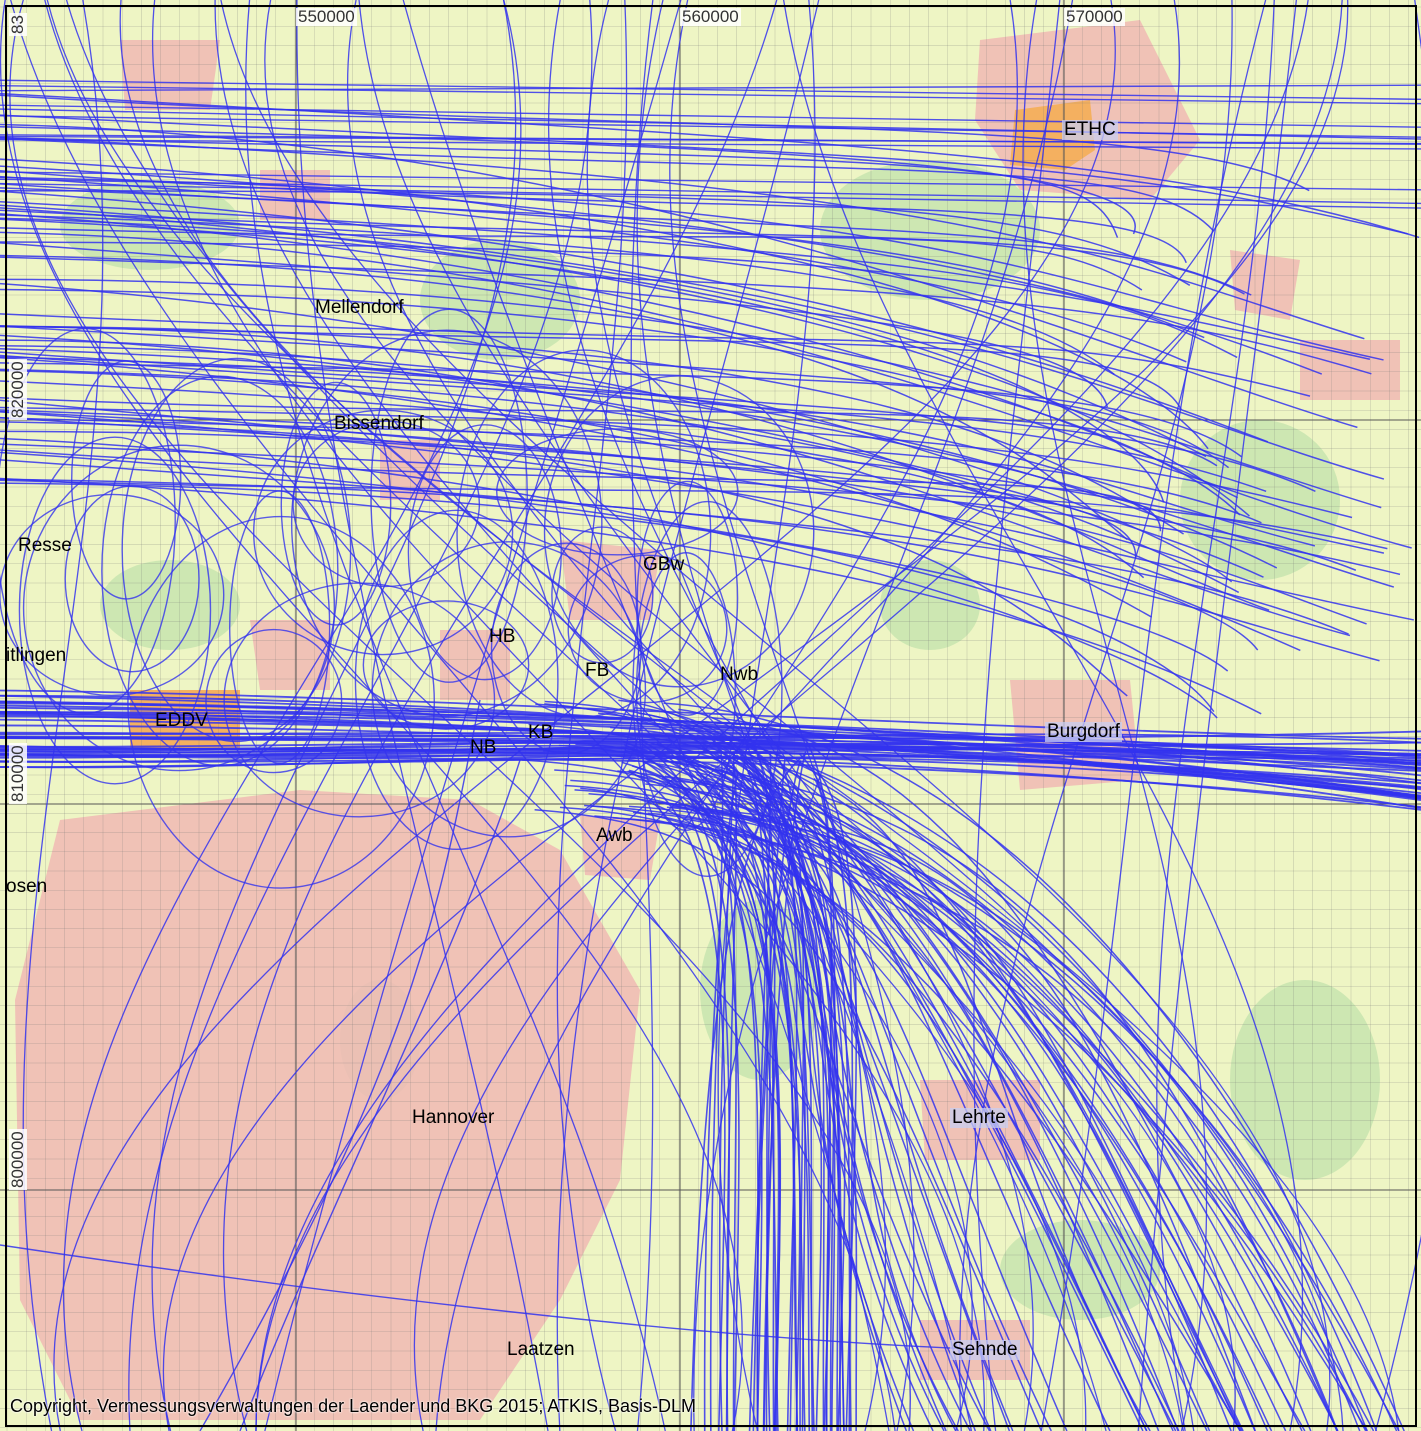 The width and height of the screenshot is (1421, 1431). Describe the element at coordinates (17, 773) in the screenshot. I see `grid-tick-y-810000: 810000` at that location.